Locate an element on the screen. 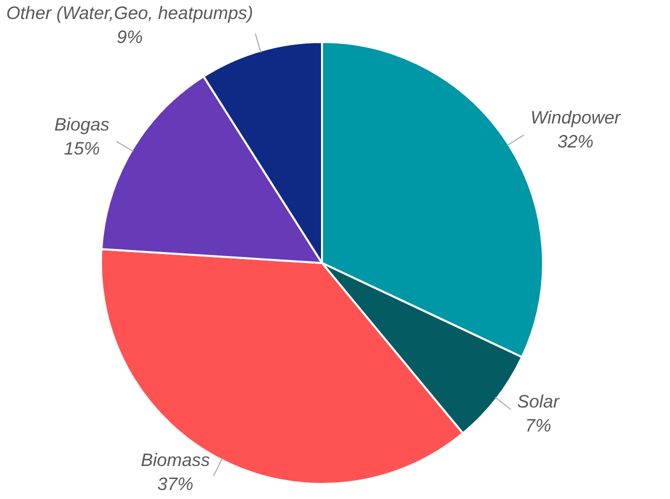 The height and width of the screenshot is (499, 670). slice-label: Windpower is located at coordinates (576, 118).